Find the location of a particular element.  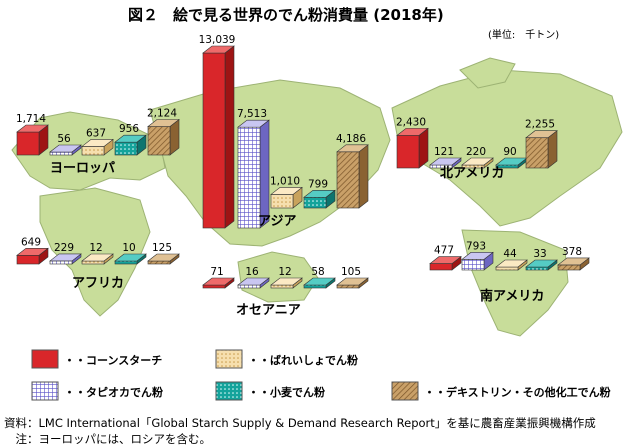

region-label-south-america: 南アメリカ is located at coordinates (512, 296).